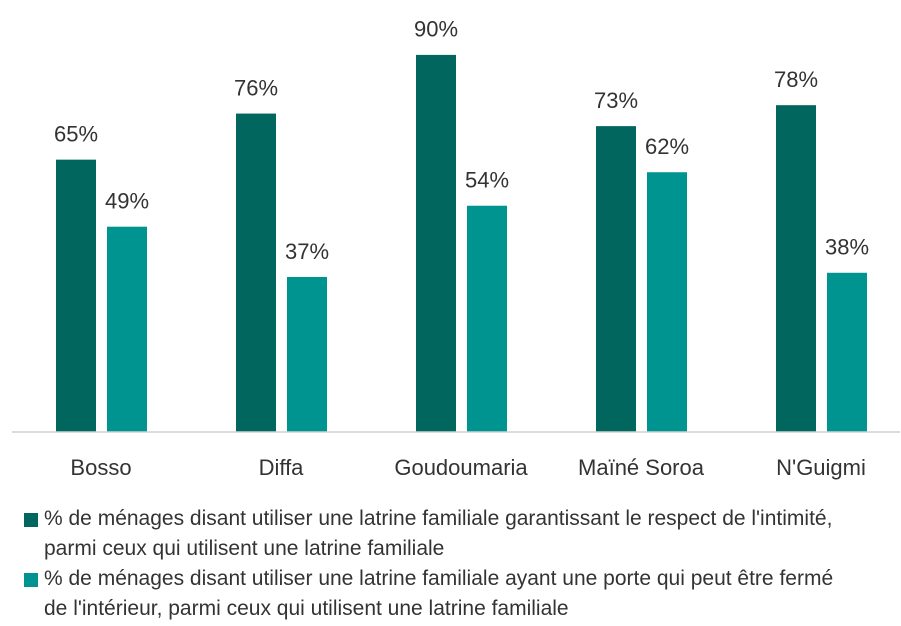  I want to click on value-label: 73%, so click(616, 100).